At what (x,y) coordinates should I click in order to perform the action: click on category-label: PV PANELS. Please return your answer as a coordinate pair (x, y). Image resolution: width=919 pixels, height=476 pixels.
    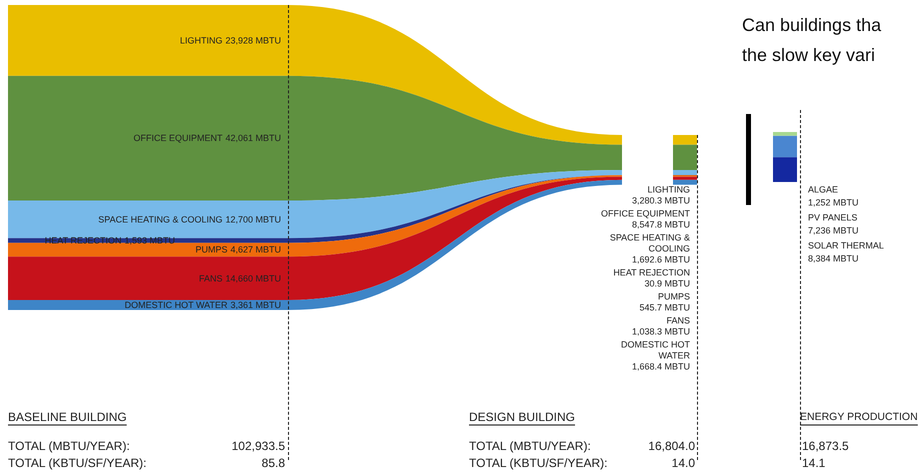
    Looking at the image, I should click on (833, 217).